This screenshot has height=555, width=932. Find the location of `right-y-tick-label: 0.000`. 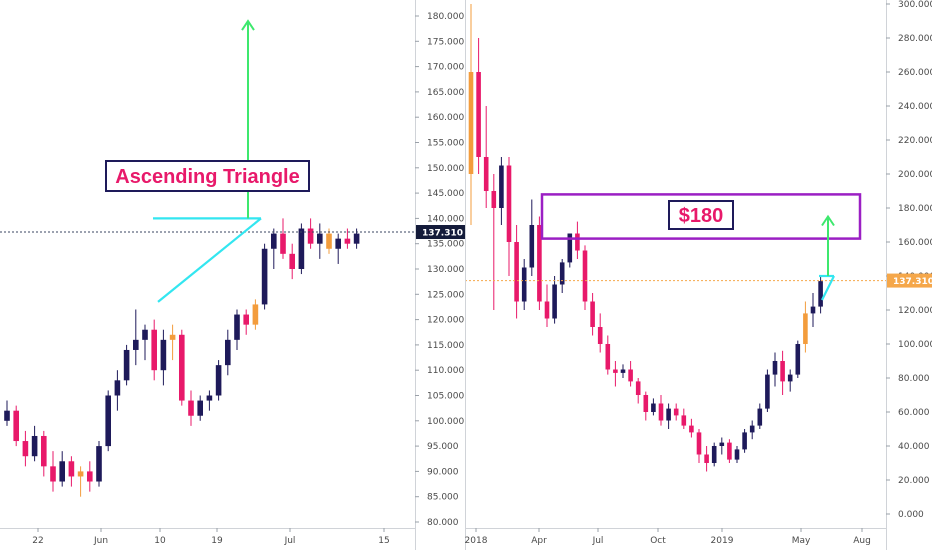

right-y-tick-label: 0.000 is located at coordinates (911, 515).